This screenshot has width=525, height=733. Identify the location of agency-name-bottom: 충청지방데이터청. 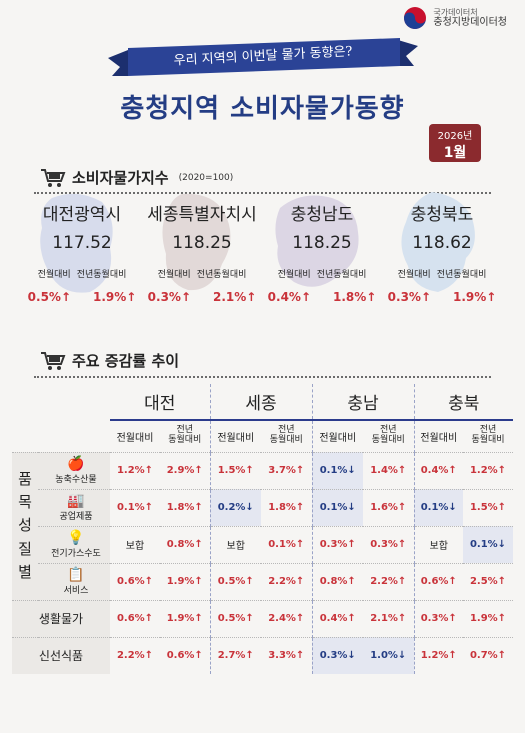
(470, 22).